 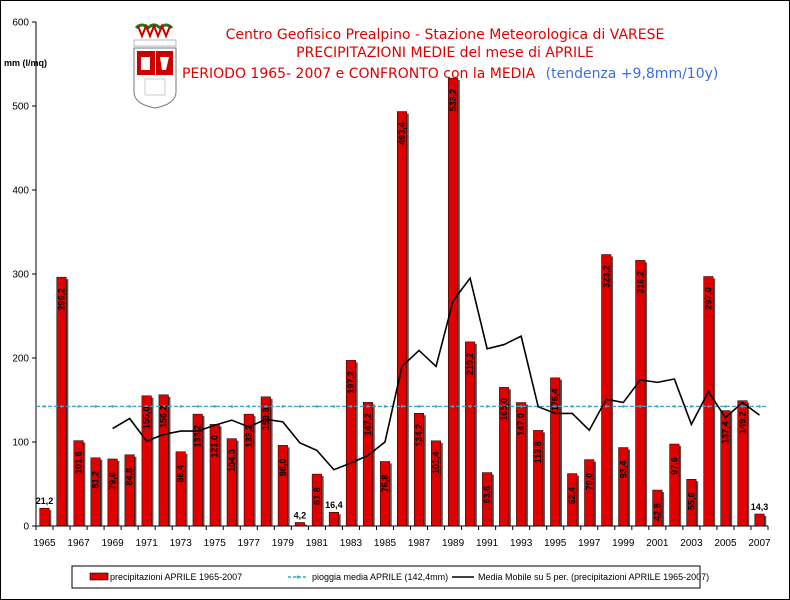 What do you see at coordinates (232, 460) in the screenshot?
I see `bar-value-label: 104,0` at bounding box center [232, 460].